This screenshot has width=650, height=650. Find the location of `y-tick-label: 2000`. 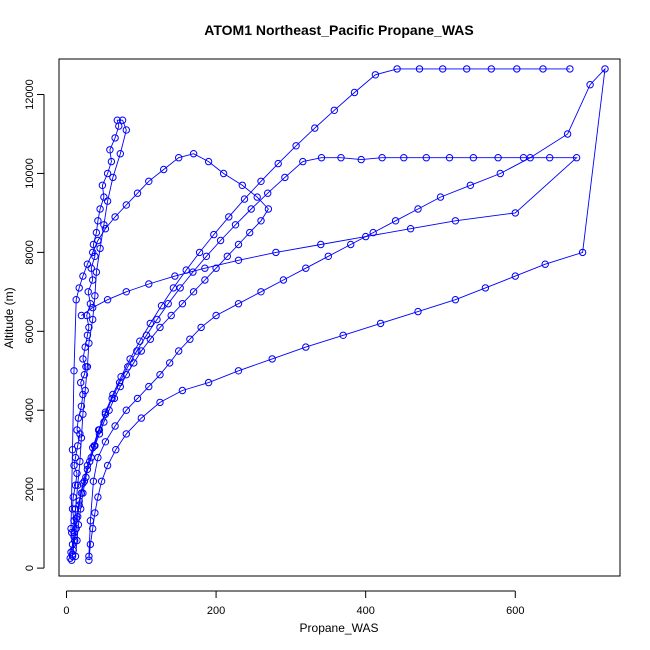

y-tick-label: 2000 is located at coordinates (30, 489).